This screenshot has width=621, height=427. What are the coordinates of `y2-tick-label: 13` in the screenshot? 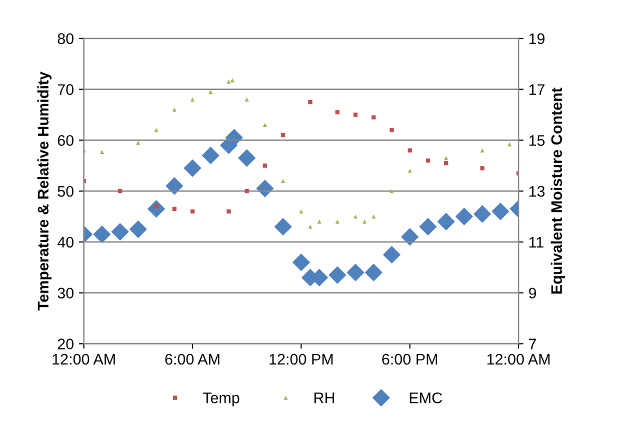 It's located at (537, 191).